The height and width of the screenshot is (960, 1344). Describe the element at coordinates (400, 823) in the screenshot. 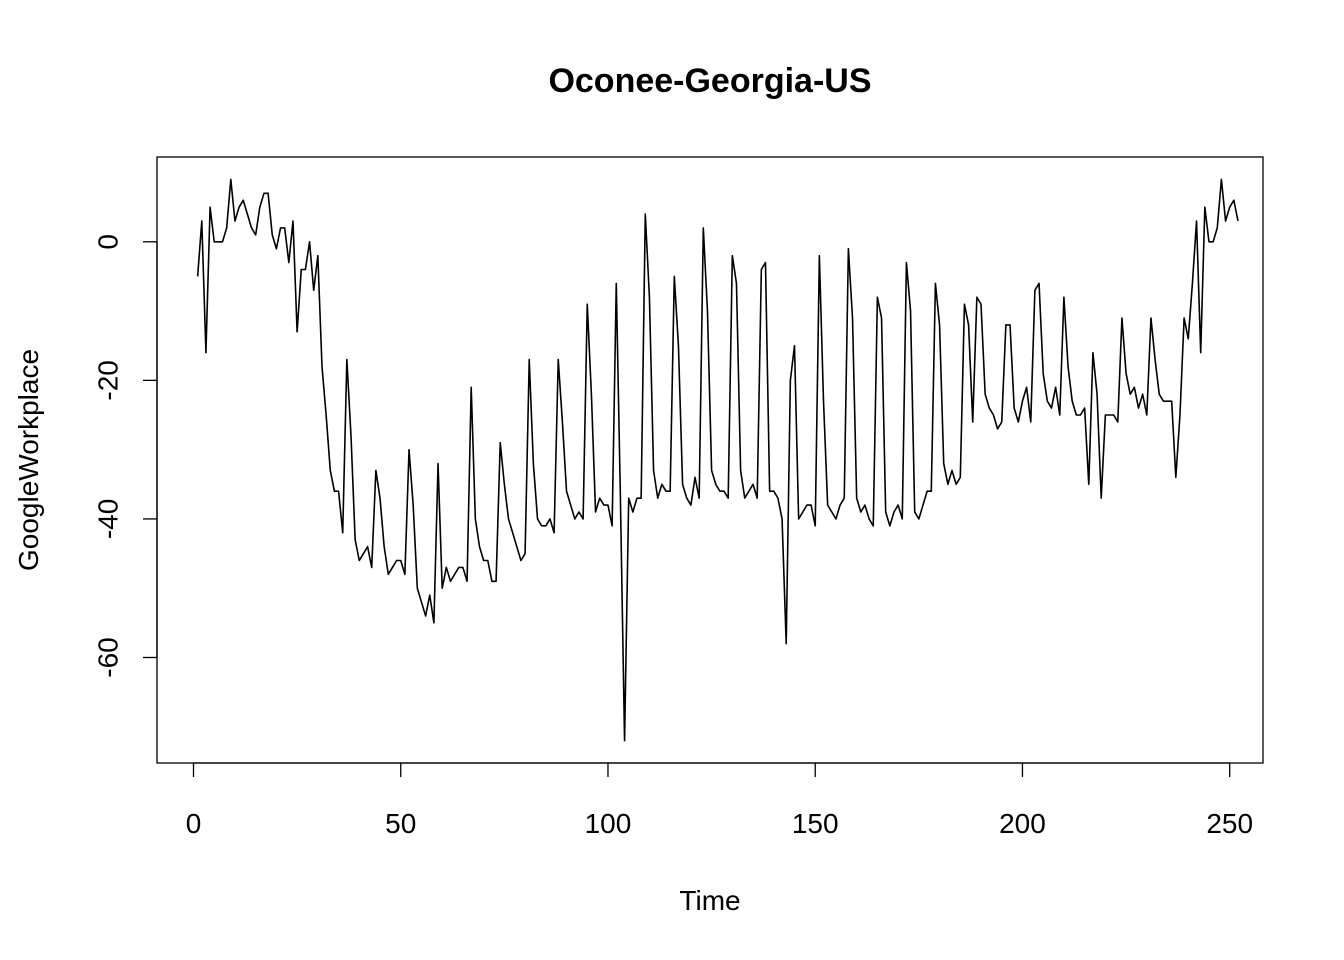

I see `x-tick-label: 50` at that location.